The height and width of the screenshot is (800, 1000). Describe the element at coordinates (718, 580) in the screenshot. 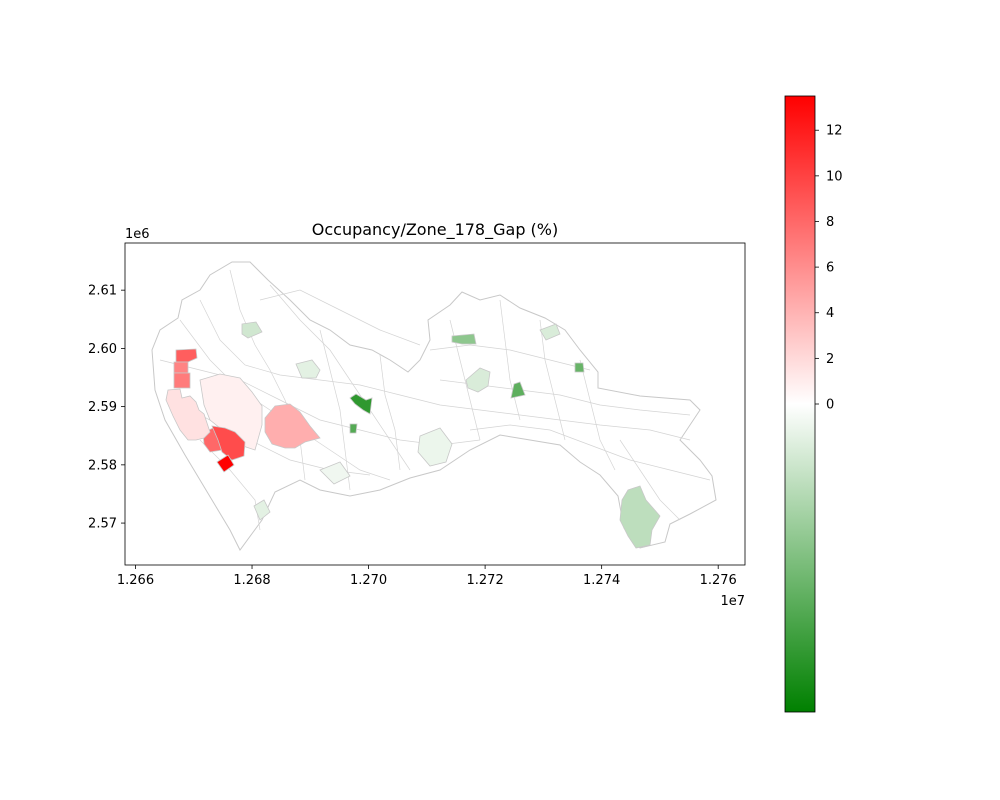

I see `x-tick-label: 1.276` at that location.